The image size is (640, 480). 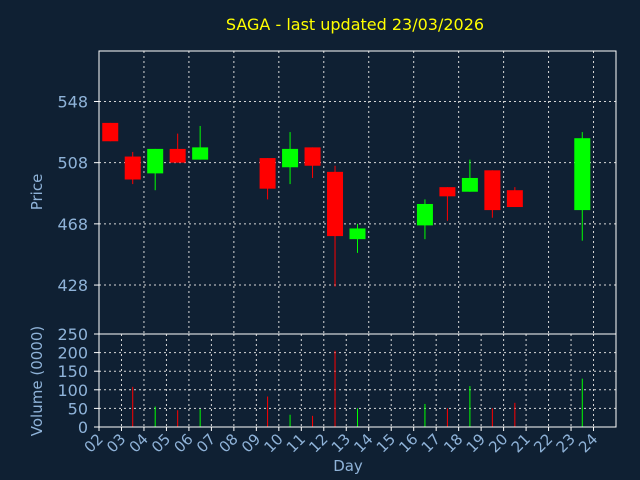 I want to click on price-axis-label: Price, so click(x=37, y=192).